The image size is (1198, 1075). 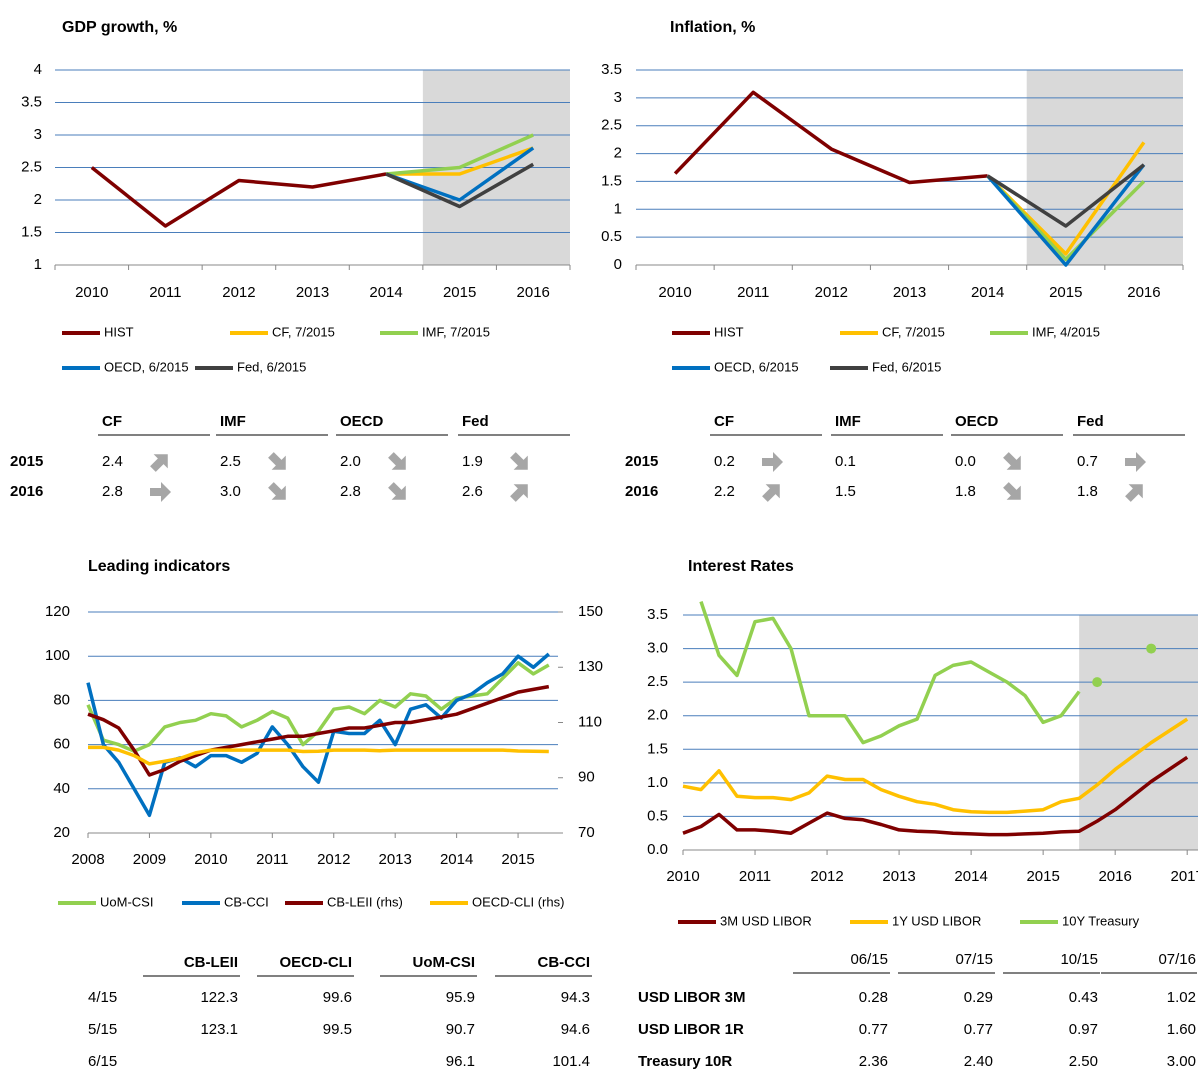 I want to click on legend-label: OECD-CLI (rhs), so click(x=518, y=901).